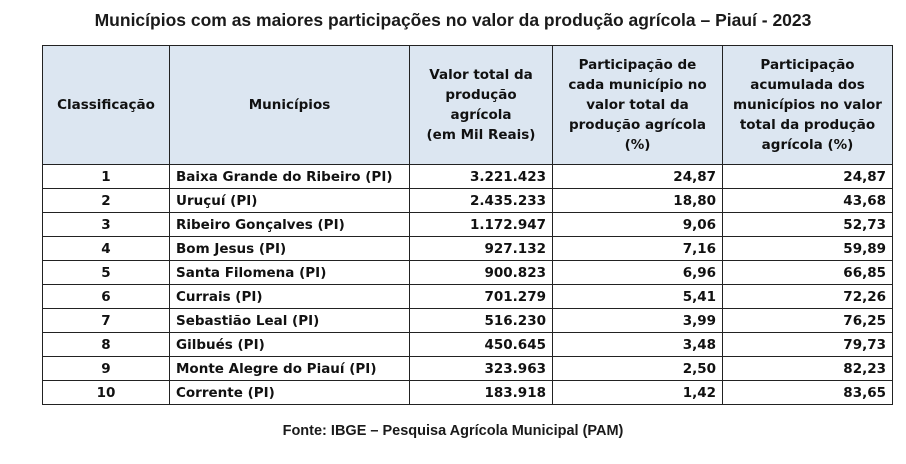  Describe the element at coordinates (106, 368) in the screenshot. I see `cell-classificacao: 9` at that location.